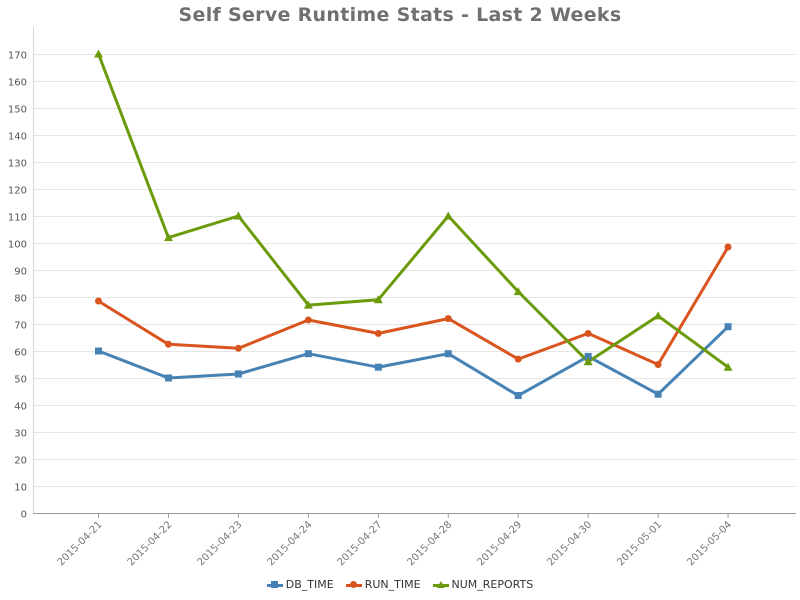 Image resolution: width=800 pixels, height=600 pixels. Describe the element at coordinates (309, 584) in the screenshot. I see `legend-label: DB_TIME` at that location.